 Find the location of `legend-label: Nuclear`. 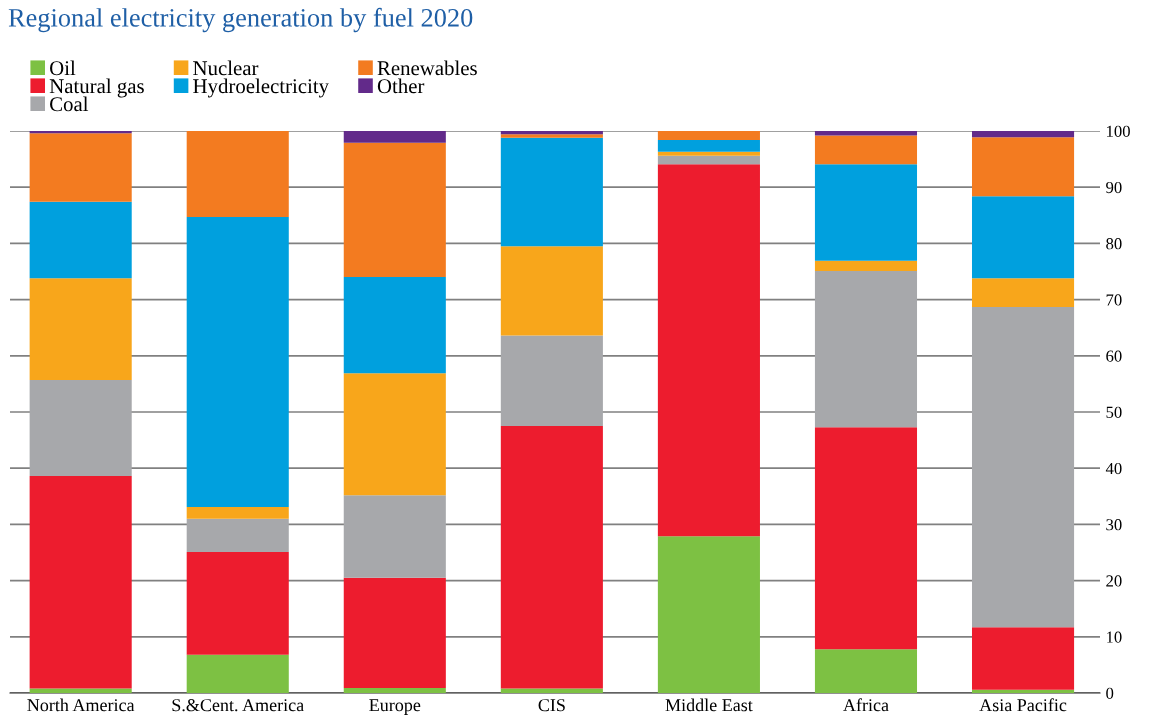

legend-label: Nuclear is located at coordinates (226, 68).